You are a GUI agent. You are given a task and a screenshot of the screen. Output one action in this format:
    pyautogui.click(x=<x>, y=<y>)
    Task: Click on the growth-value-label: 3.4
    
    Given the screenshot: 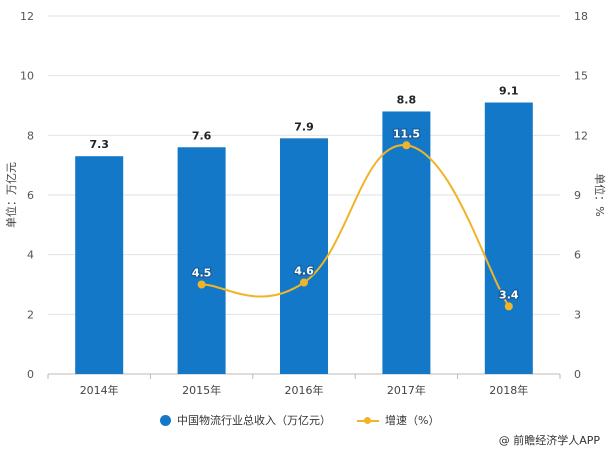 What is the action you would take?
    pyautogui.click(x=509, y=294)
    